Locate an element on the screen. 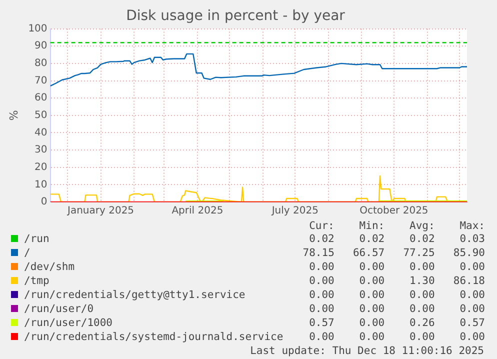 Image resolution: width=497 pixels, height=359 pixels. x-tick-label: January 2025 is located at coordinates (100, 211).